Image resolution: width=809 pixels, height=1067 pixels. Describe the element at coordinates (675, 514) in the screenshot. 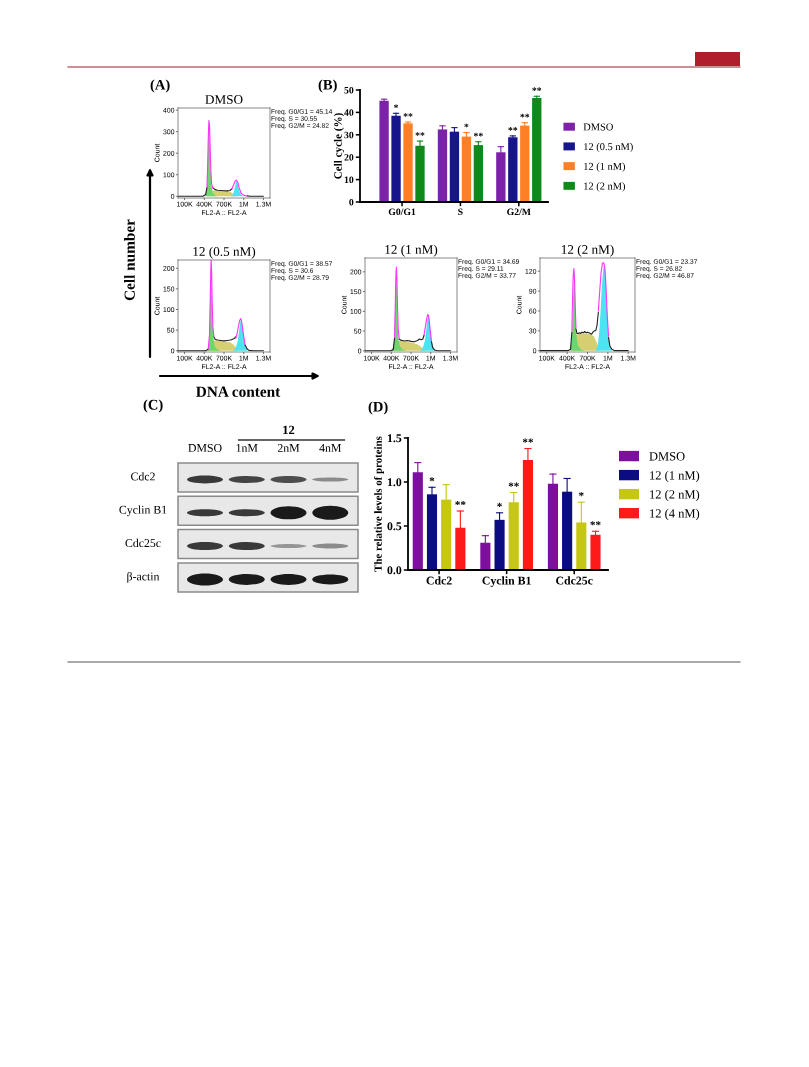

I see `legend-label: 12 (4 nM)` at that location.